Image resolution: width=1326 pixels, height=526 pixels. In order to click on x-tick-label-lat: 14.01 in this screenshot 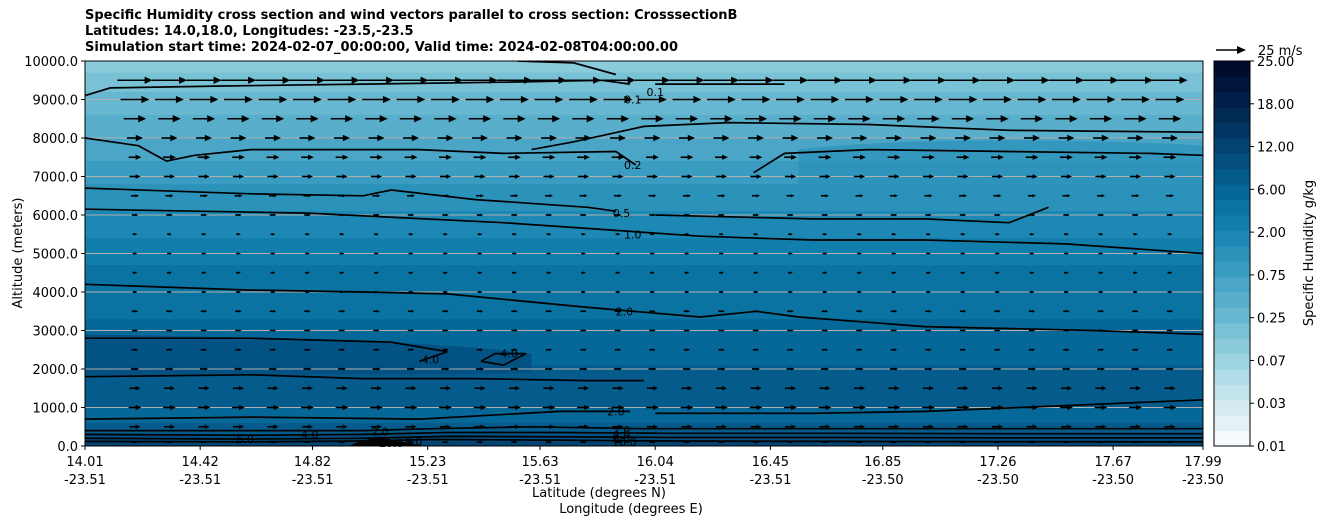, I will do `click(84, 462)`.